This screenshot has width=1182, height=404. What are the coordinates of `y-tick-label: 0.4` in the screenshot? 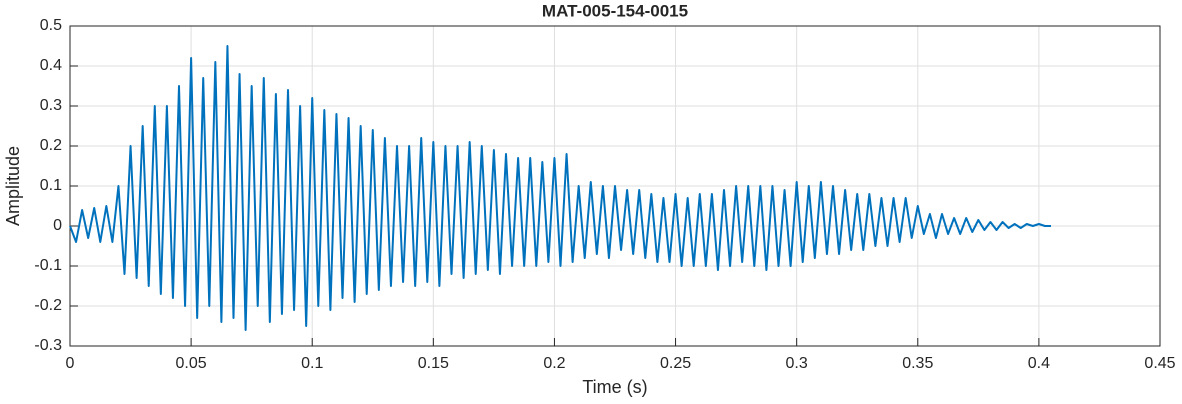 It's located at (51, 65).